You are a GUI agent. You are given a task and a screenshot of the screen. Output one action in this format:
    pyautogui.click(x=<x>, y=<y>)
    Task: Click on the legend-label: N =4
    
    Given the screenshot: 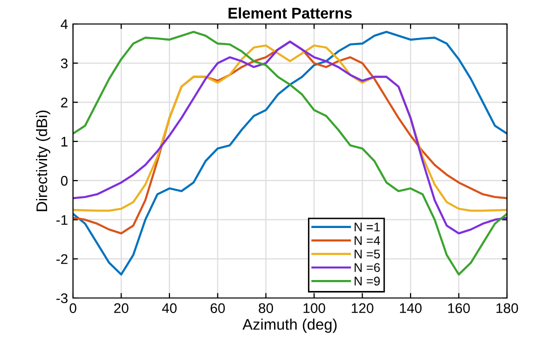 What is the action you would take?
    pyautogui.click(x=367, y=240)
    